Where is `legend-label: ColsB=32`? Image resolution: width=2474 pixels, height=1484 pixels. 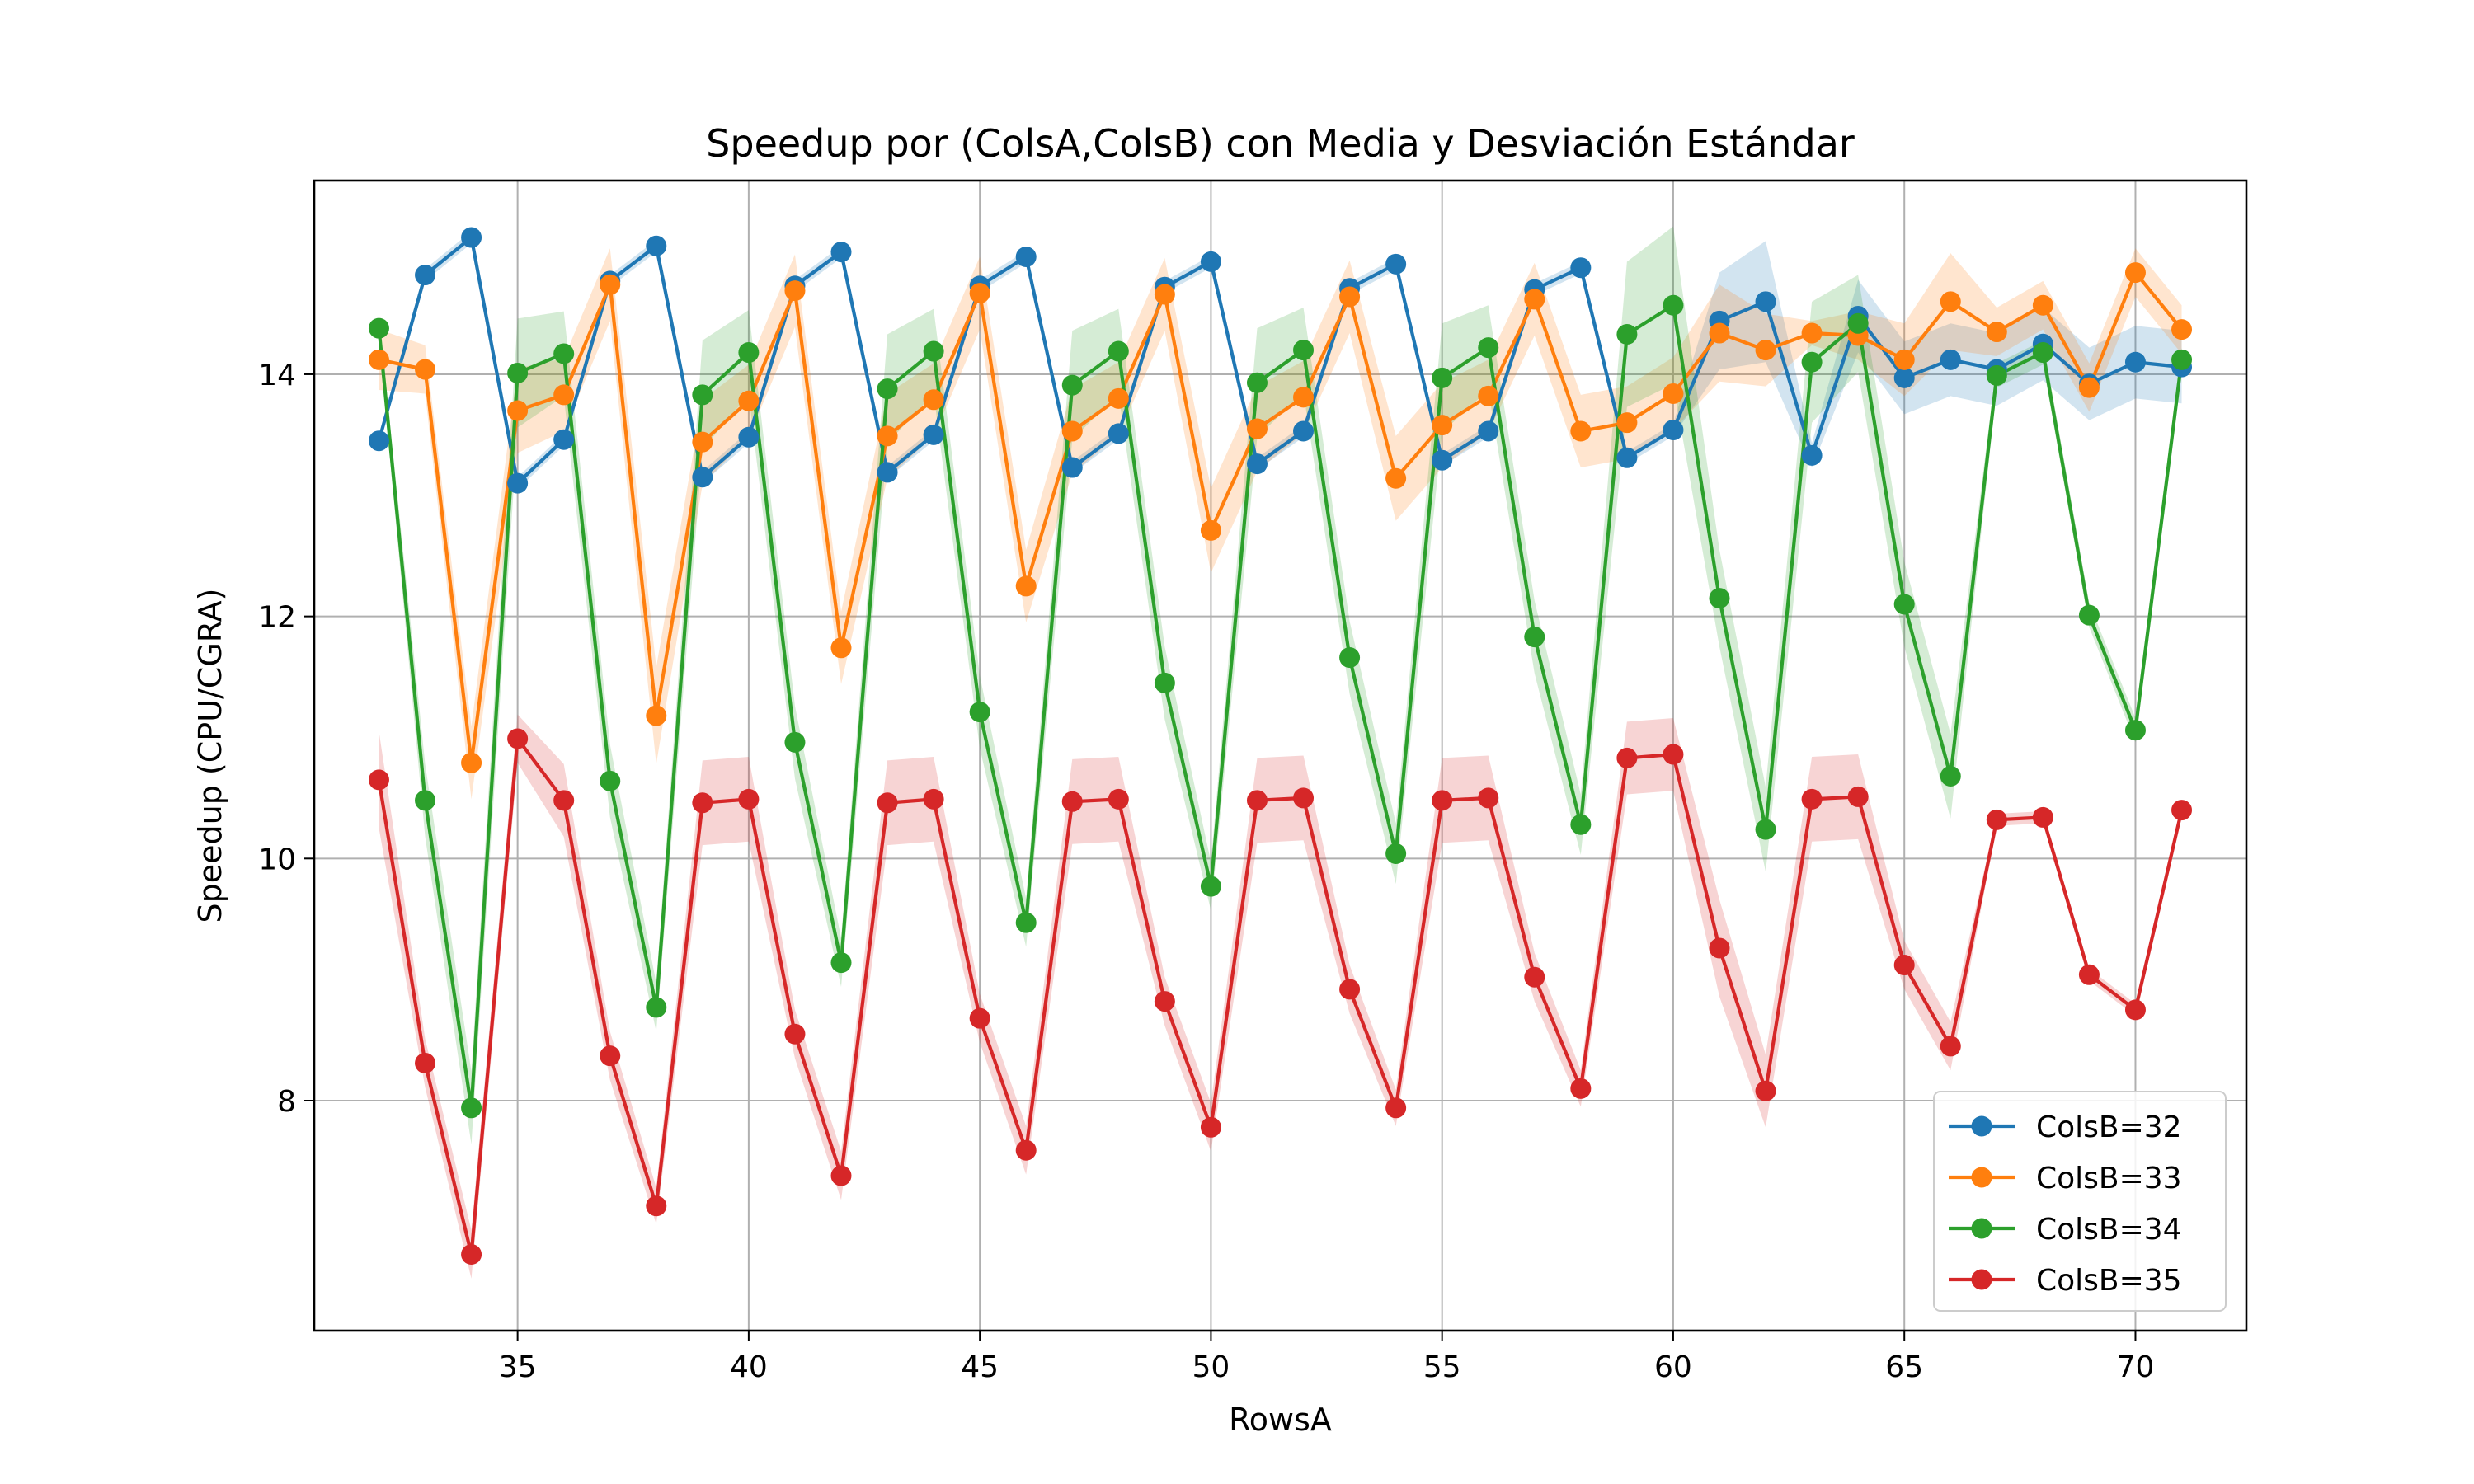 legend-label: ColsB=32 is located at coordinates (2109, 1127).